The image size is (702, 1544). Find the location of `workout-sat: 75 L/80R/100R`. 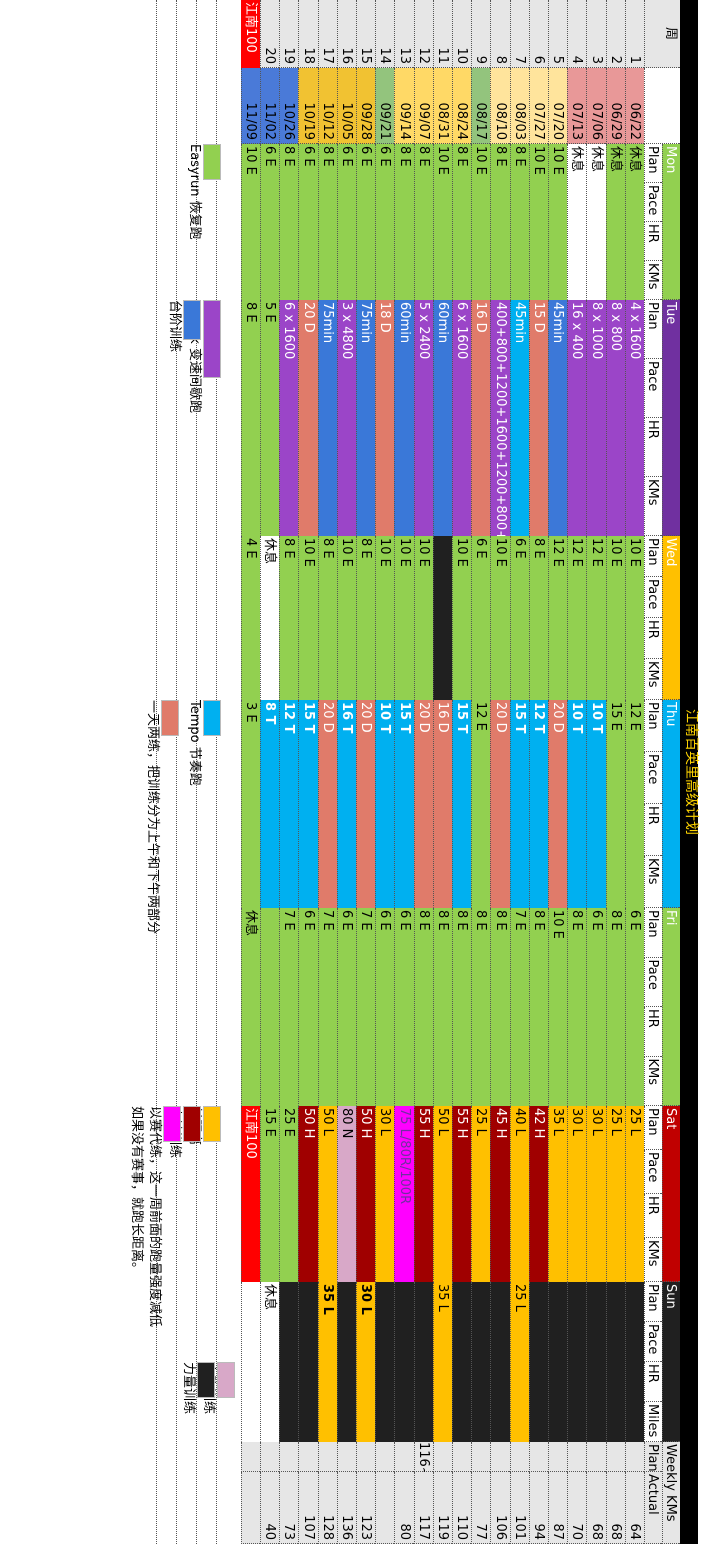

workout-sat: 75 L/80R/100R is located at coordinates (404, 1194).